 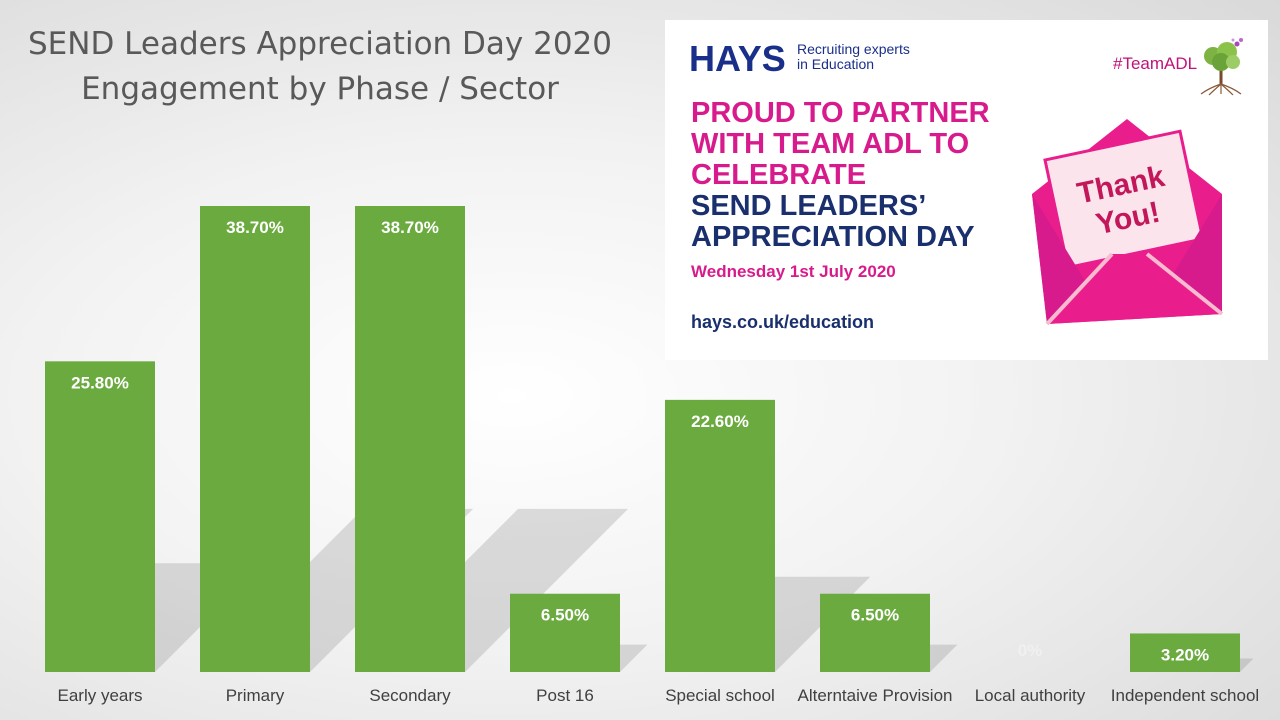 What do you see at coordinates (809, 206) in the screenshot?
I see `headline-line-4: SEND LEADERS’` at bounding box center [809, 206].